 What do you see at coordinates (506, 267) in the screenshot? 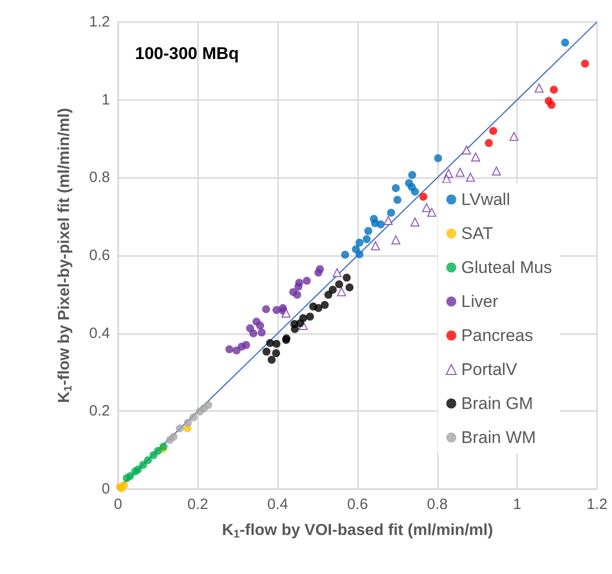
I see `legend-label: Gluteal Mus` at bounding box center [506, 267].